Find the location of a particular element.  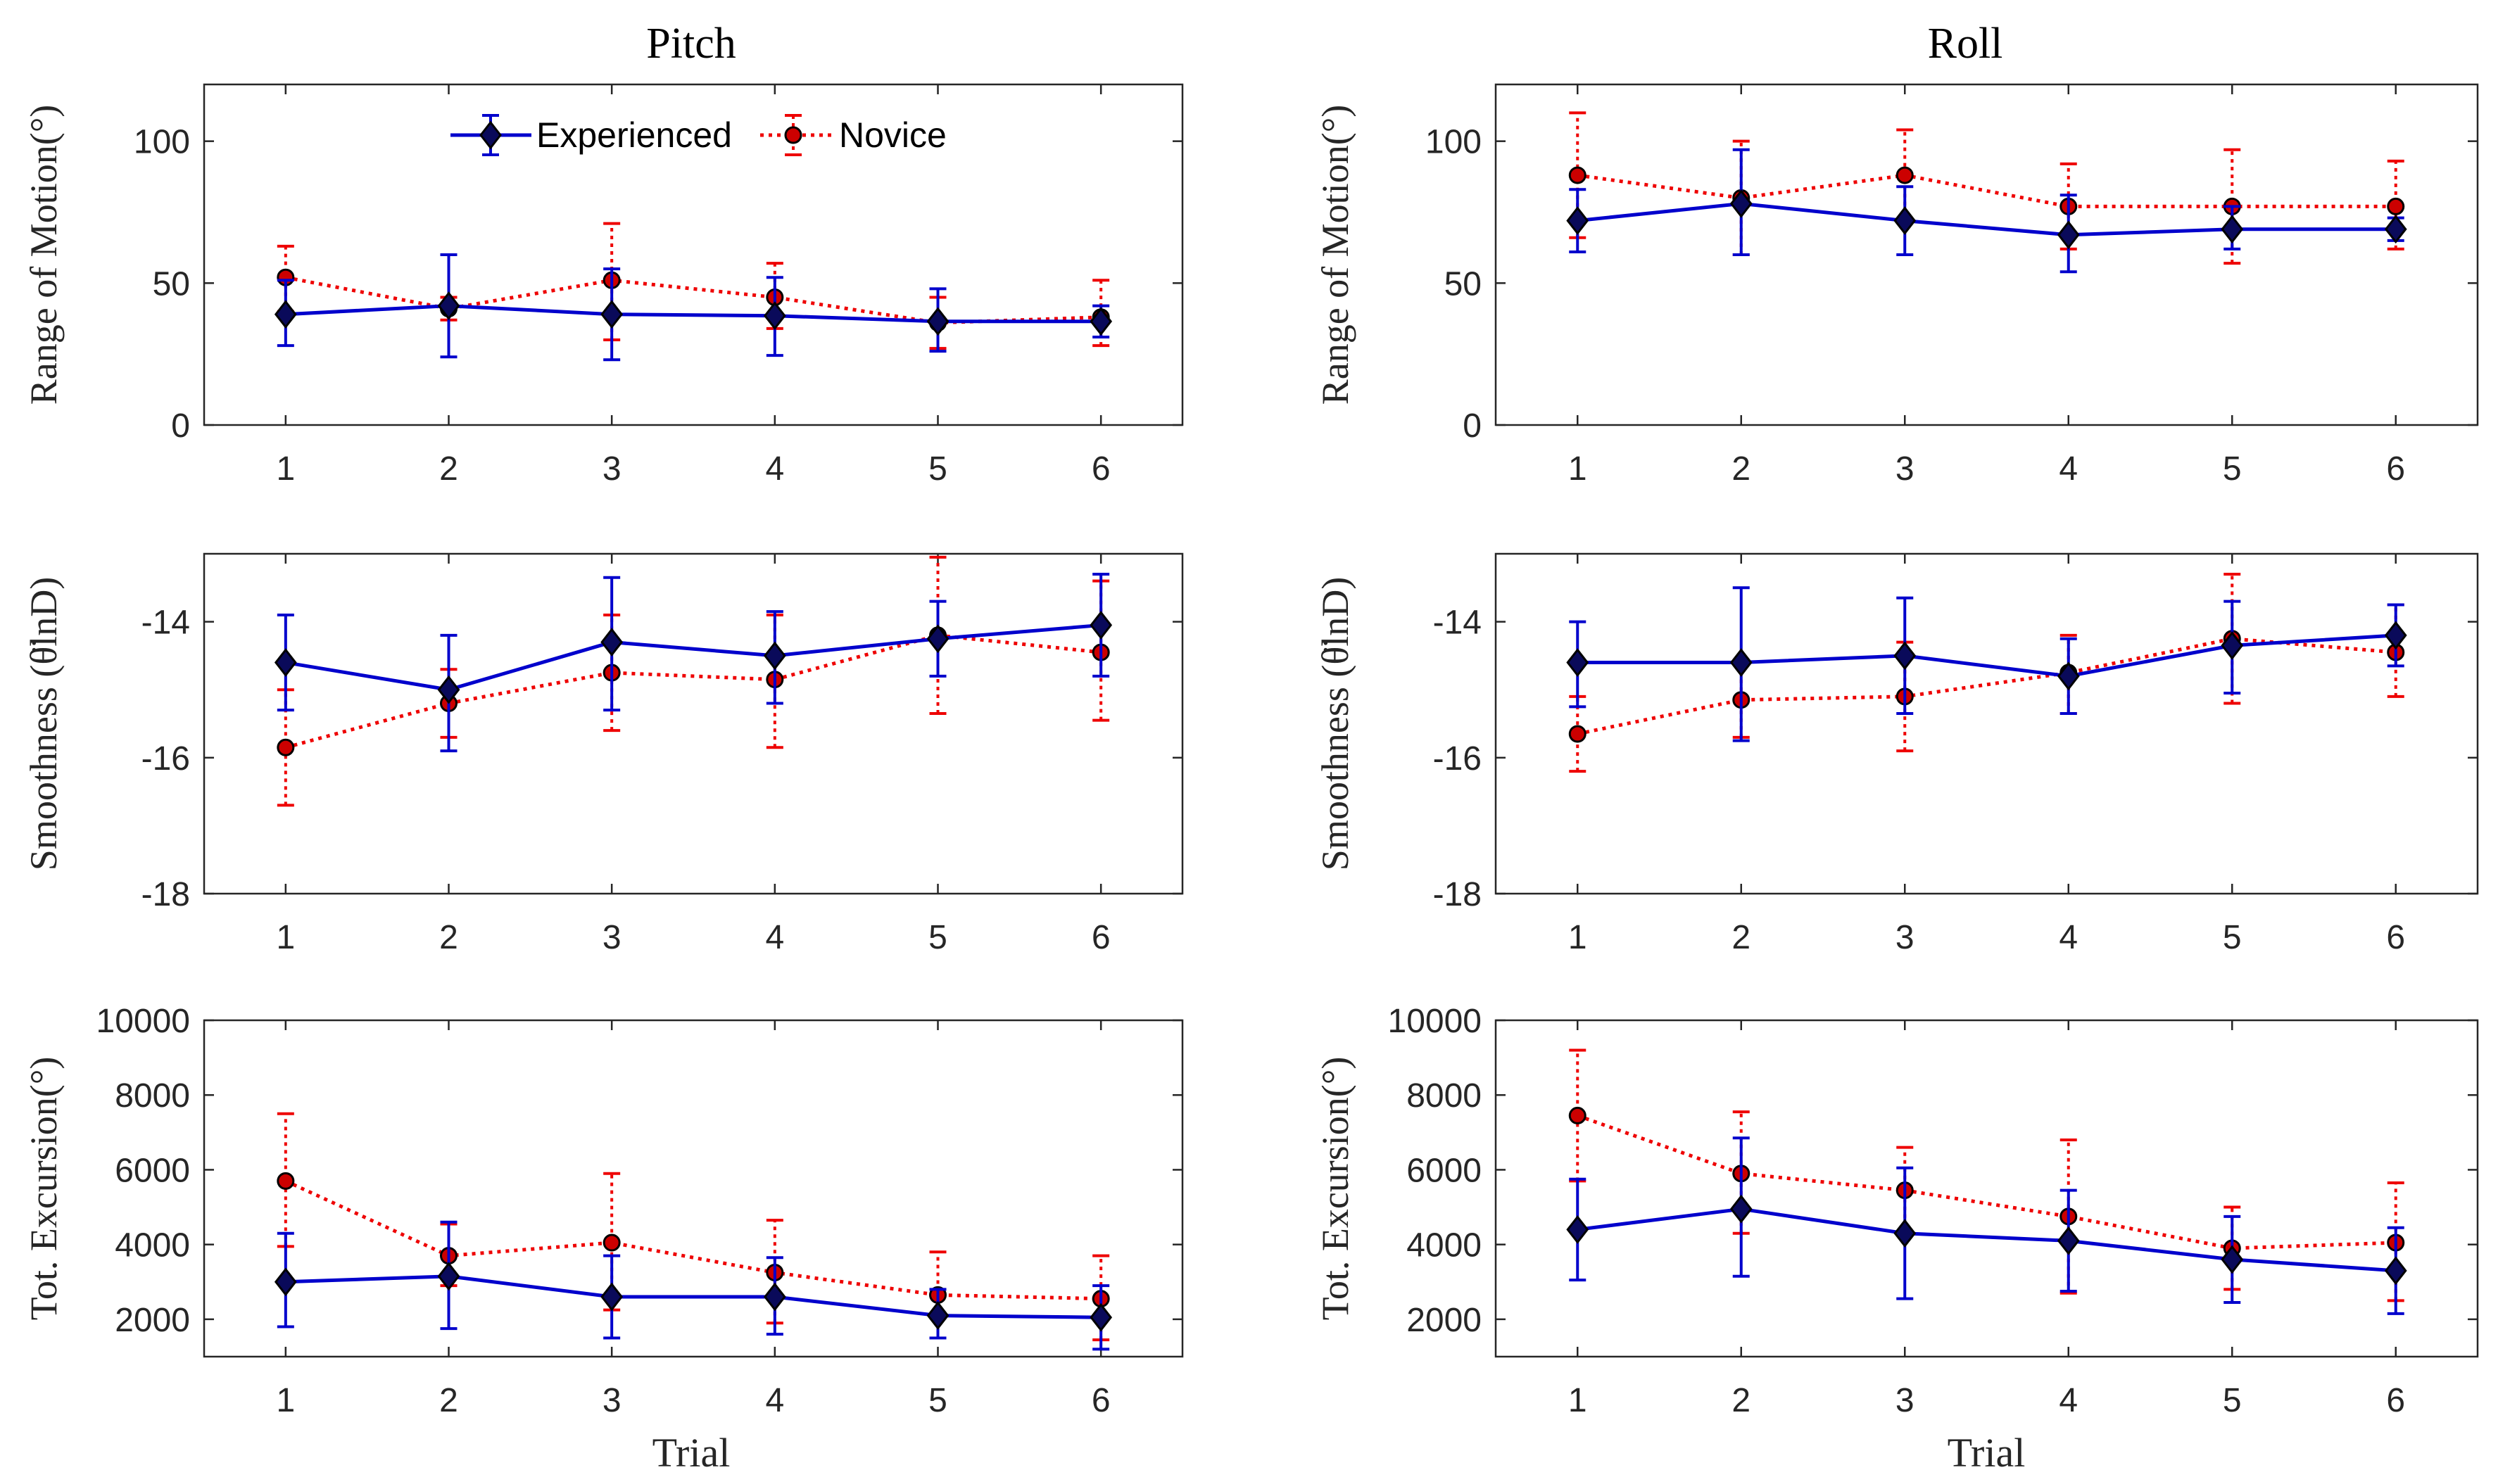

pitch-smooth-y-tick-label: -18 is located at coordinates (165, 895).